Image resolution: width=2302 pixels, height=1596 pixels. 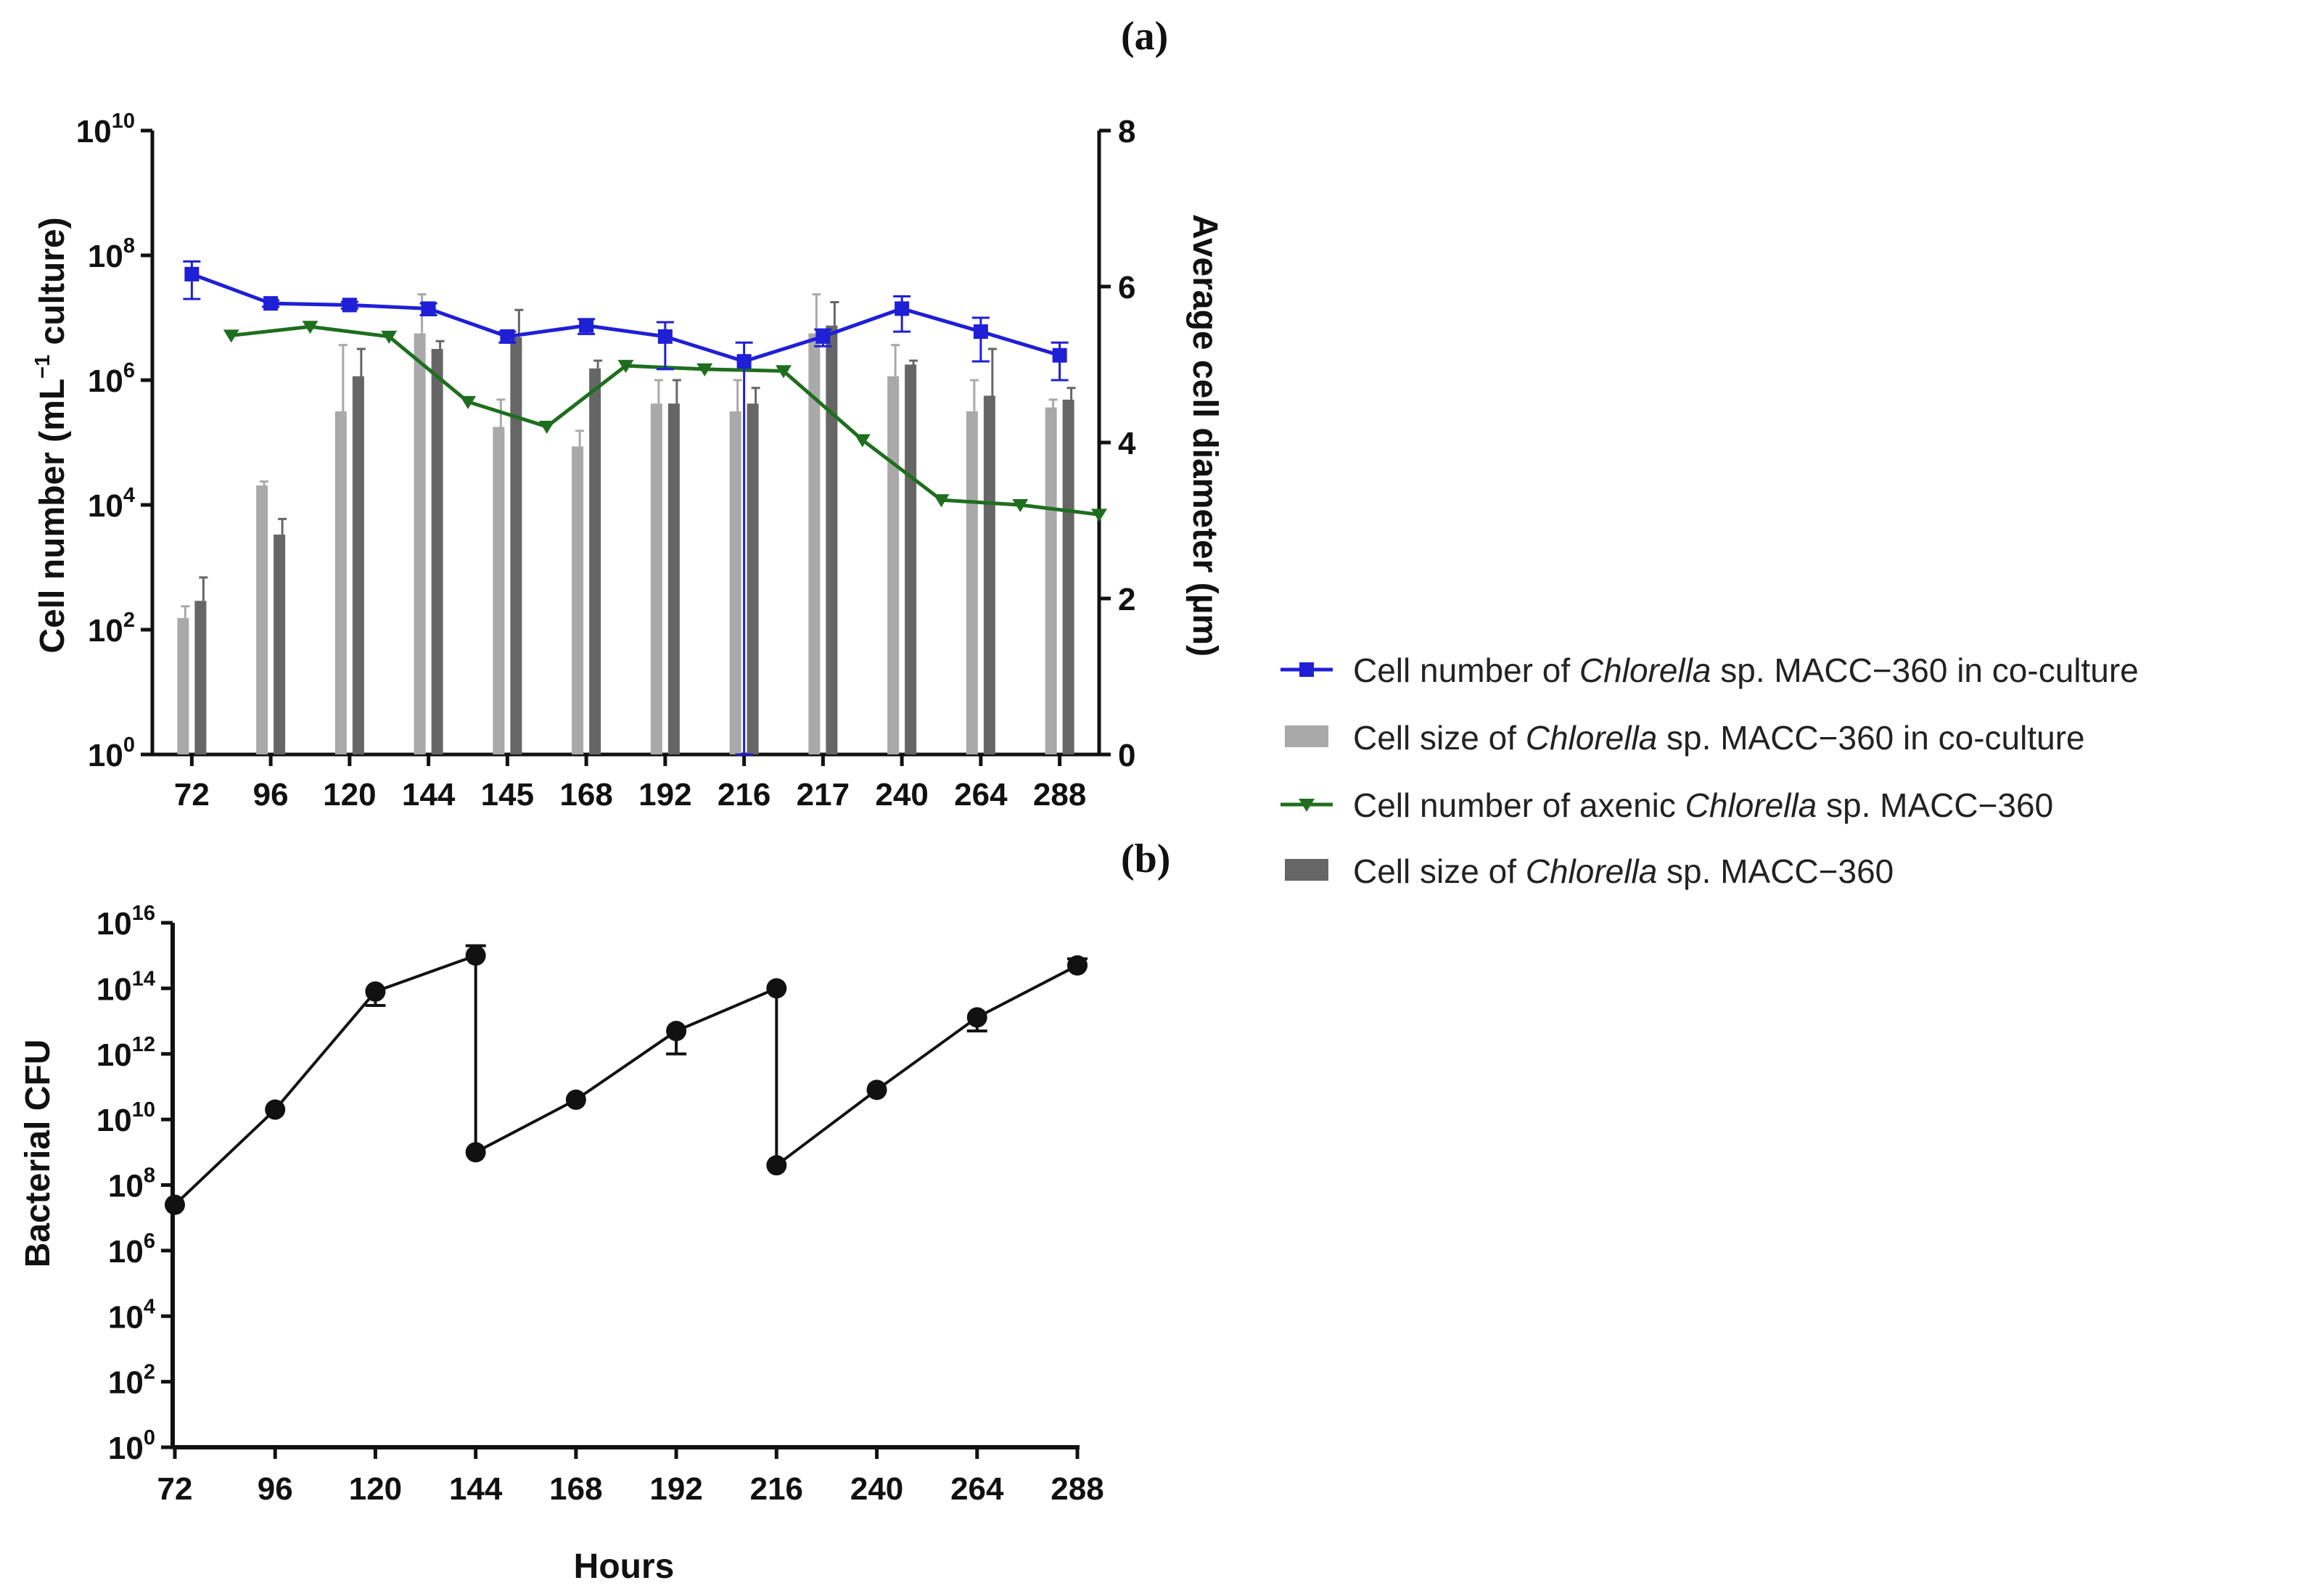 I want to click on chart-a-y-tick-label: 10⁸, so click(x=112, y=254).